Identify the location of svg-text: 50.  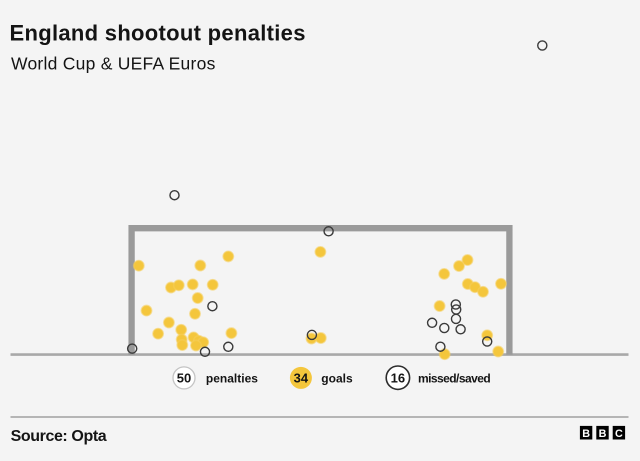
(184, 378).